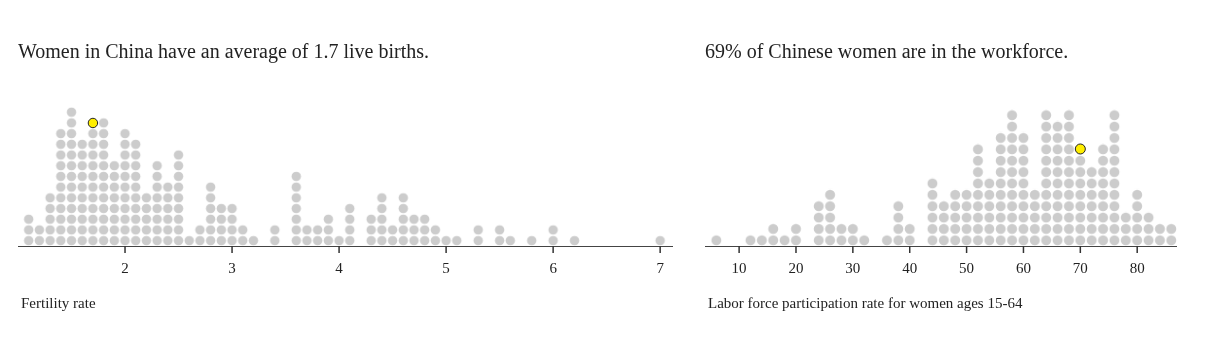  Describe the element at coordinates (739, 268) in the screenshot. I see `x-tick-label: 10` at that location.